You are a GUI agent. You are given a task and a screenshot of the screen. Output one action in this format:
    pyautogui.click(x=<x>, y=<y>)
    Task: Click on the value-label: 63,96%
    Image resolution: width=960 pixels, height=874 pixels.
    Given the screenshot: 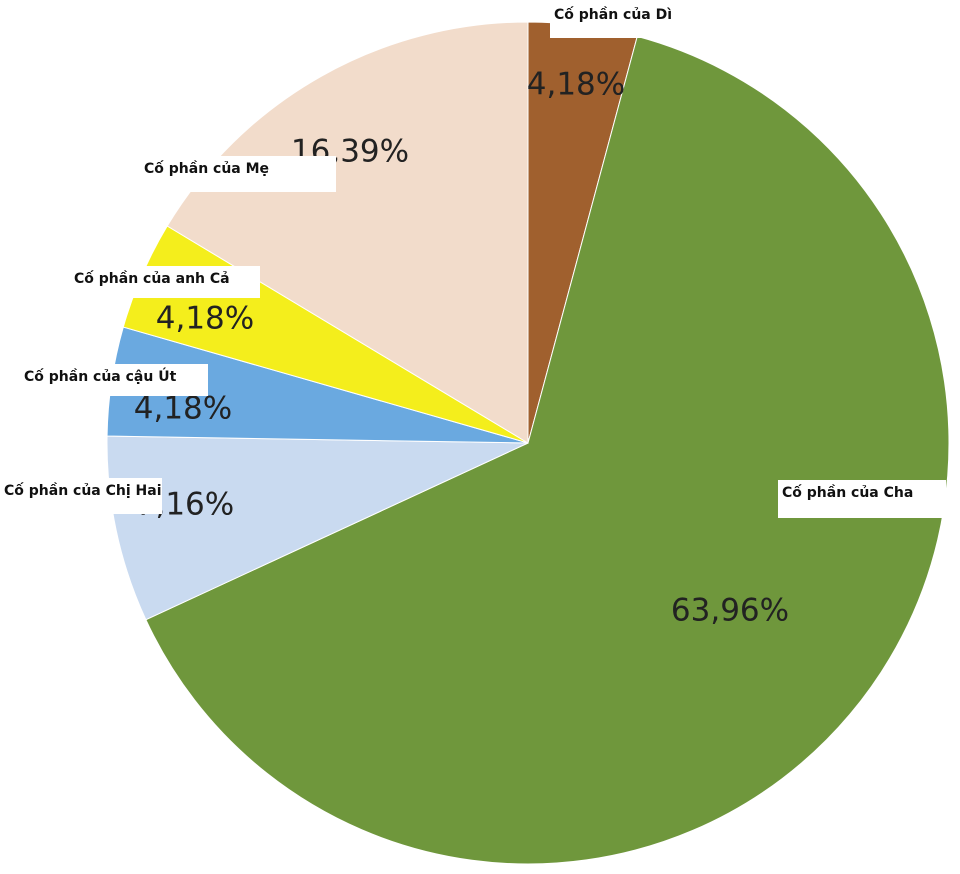 What is the action you would take?
    pyautogui.click(x=730, y=611)
    